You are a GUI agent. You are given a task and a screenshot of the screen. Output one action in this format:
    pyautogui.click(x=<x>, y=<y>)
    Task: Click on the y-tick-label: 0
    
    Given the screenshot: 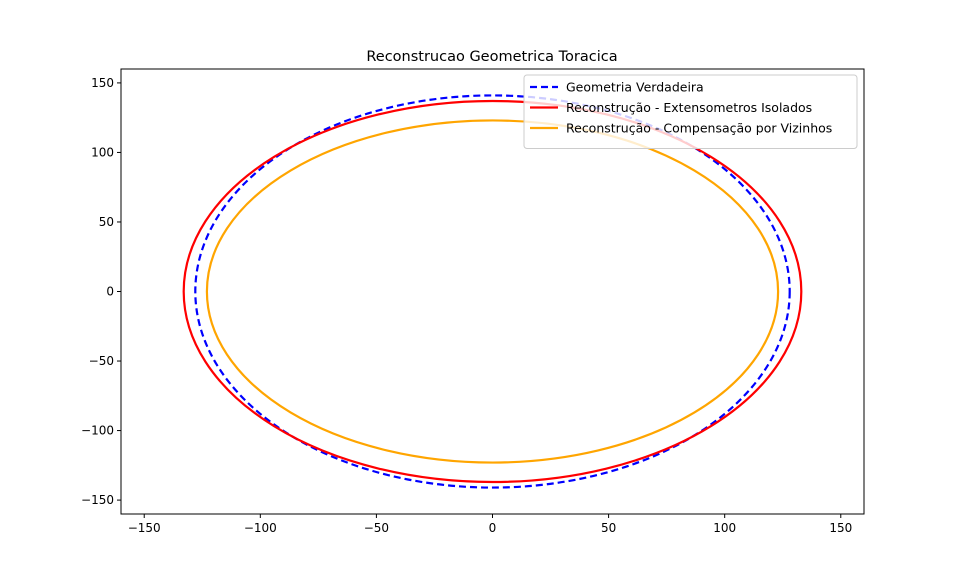 What is the action you would take?
    pyautogui.click(x=110, y=292)
    